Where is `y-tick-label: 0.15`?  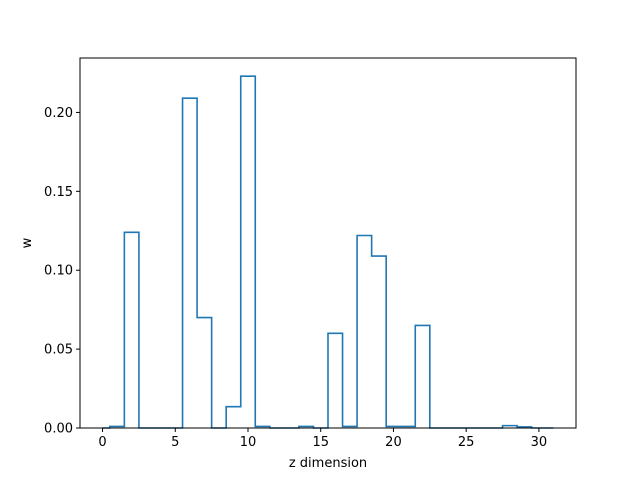 y-tick-label: 0.15 is located at coordinates (58, 192).